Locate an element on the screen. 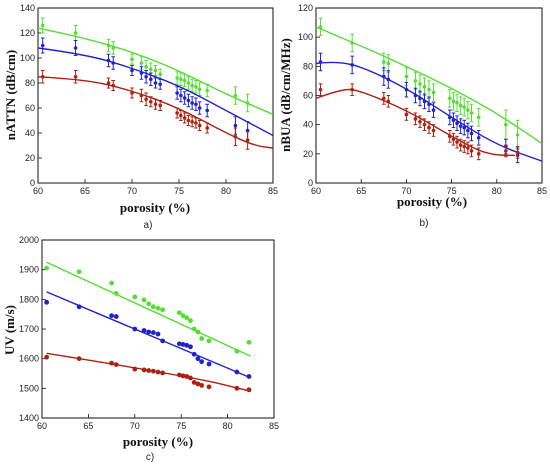  x-tick-label: 65 is located at coordinates (88, 426).